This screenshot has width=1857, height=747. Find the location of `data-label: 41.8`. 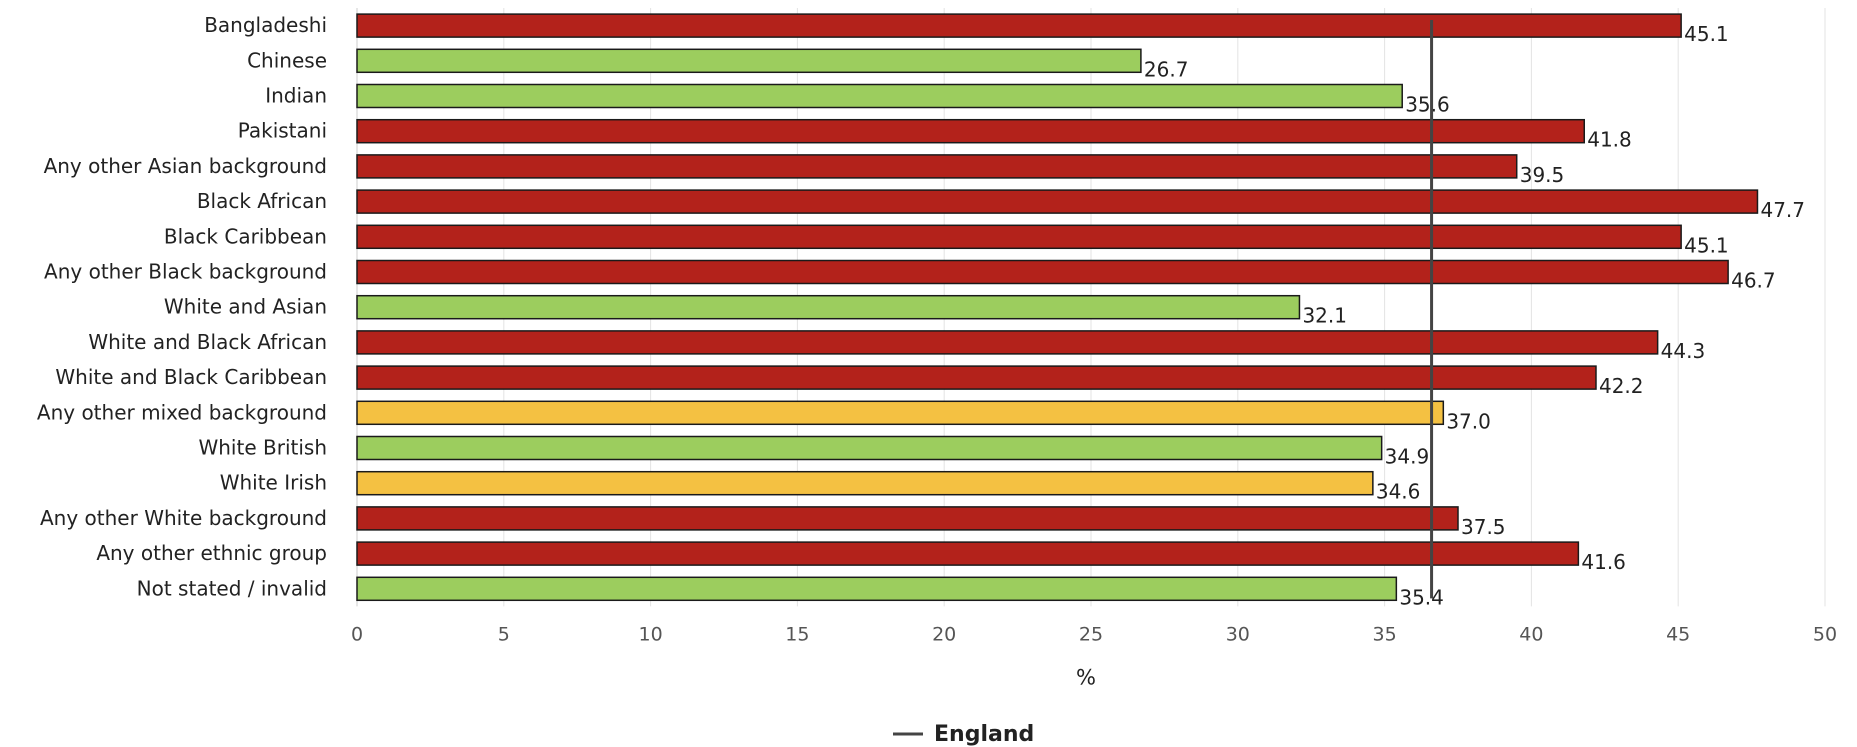

data-label: 41.8 is located at coordinates (1609, 140).